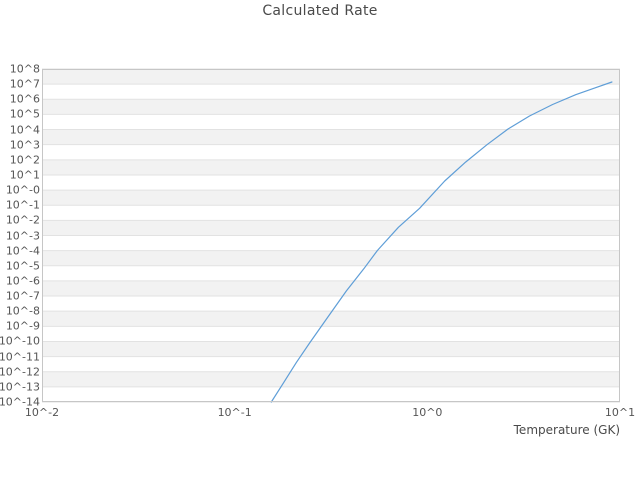 The width and height of the screenshot is (640, 480). Describe the element at coordinates (20, 402) in the screenshot. I see `y-tick-label: 10^-14` at that location.